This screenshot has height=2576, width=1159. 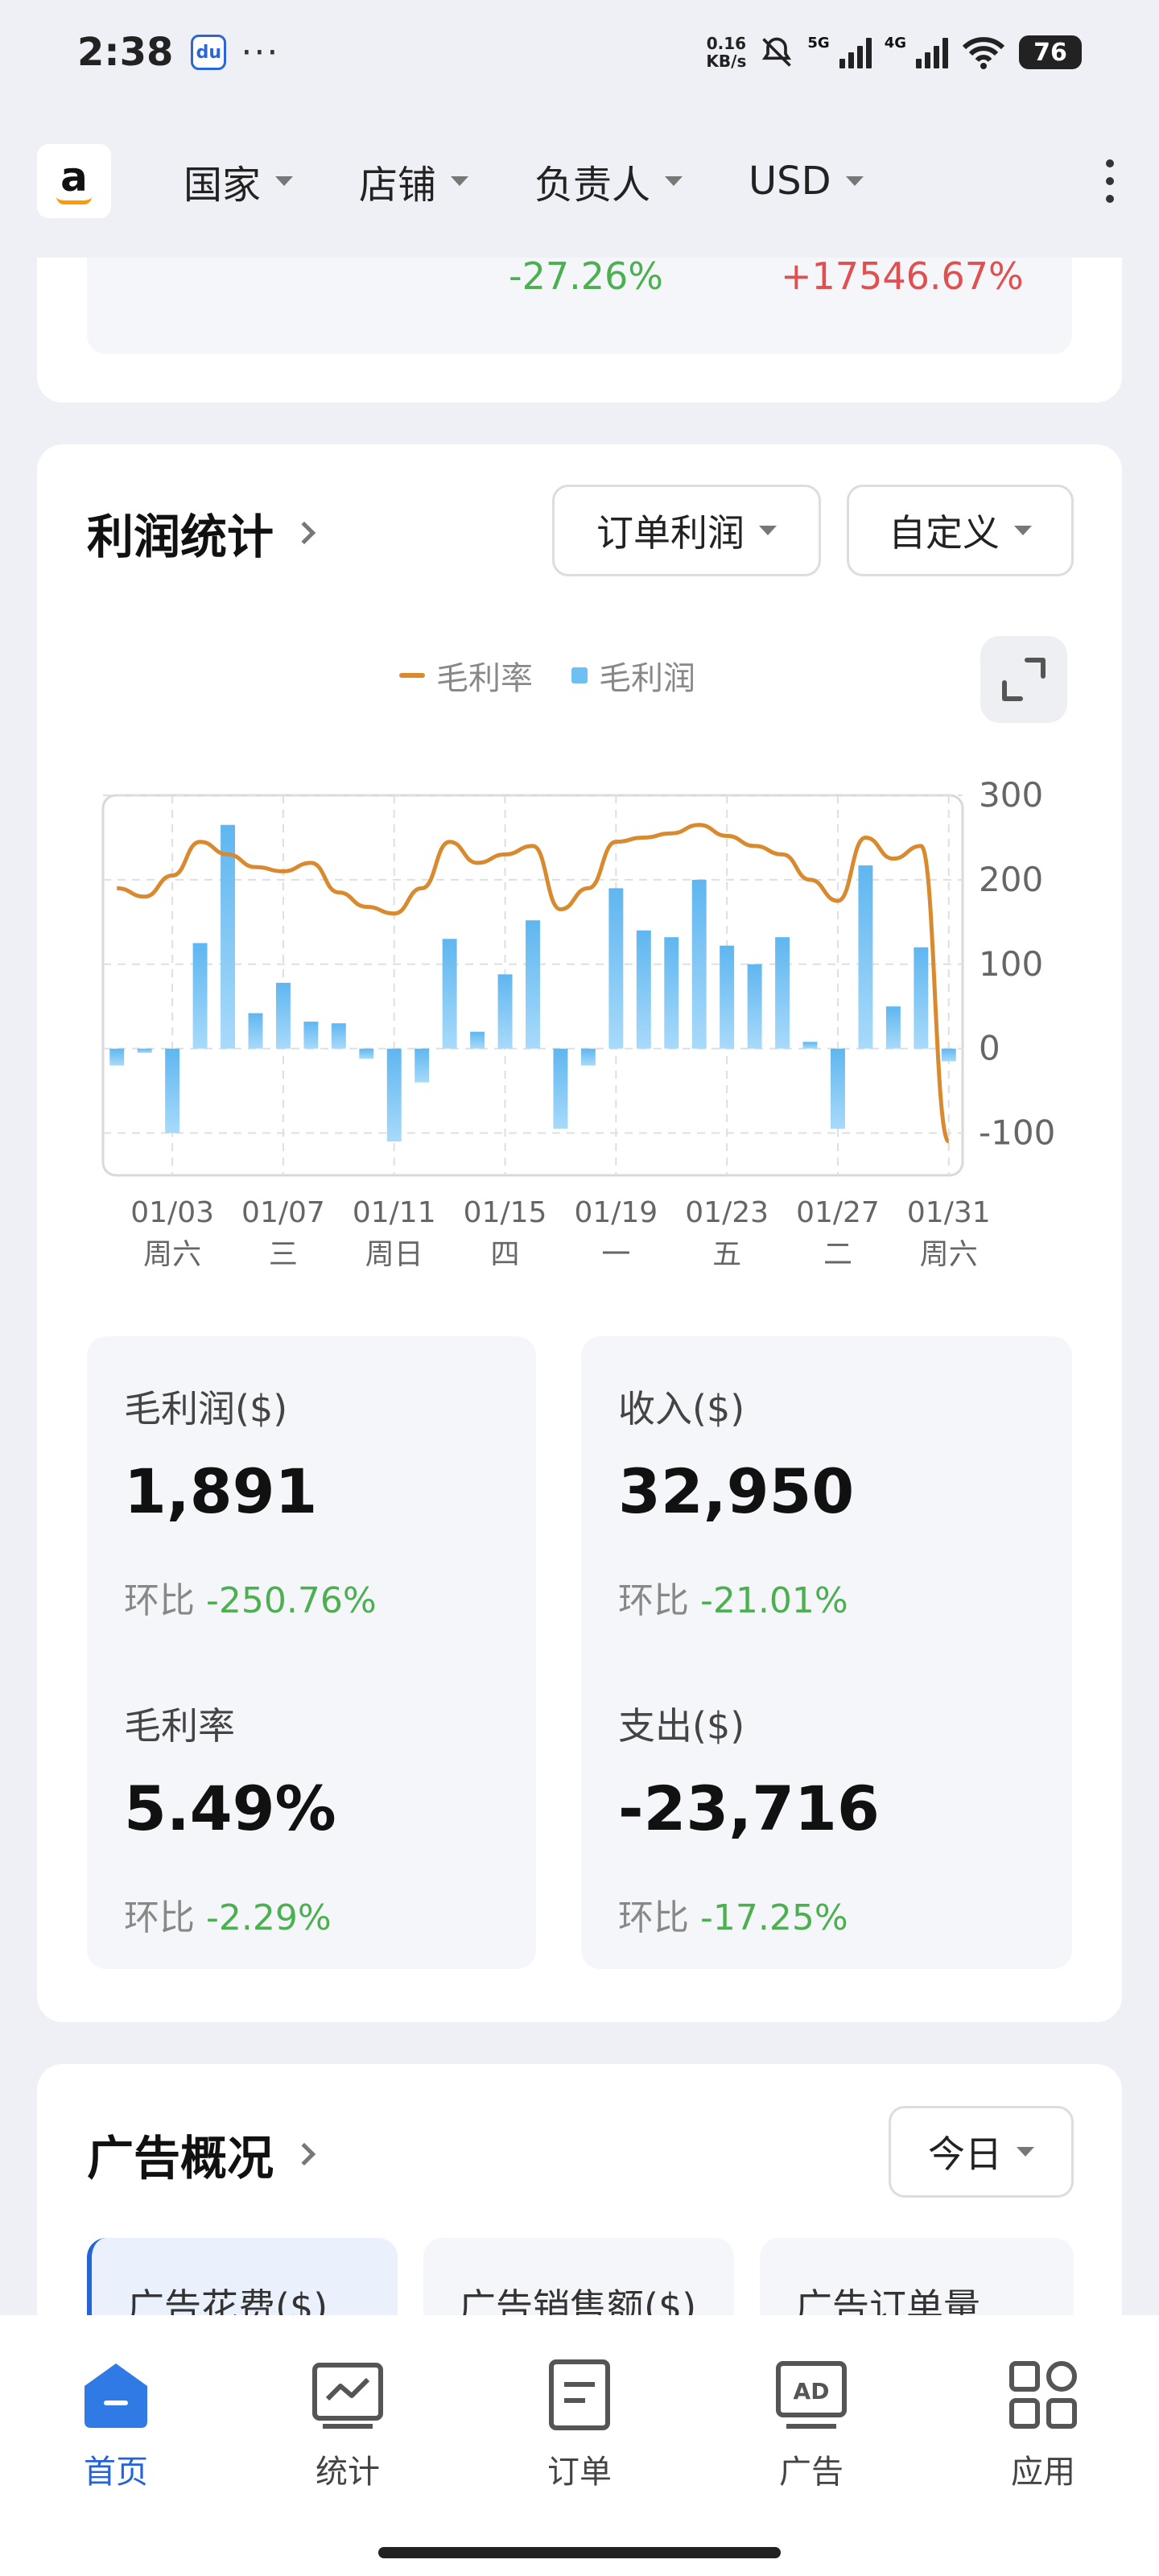 What do you see at coordinates (616, 1212) in the screenshot?
I see `x-tick-date: 01/19` at bounding box center [616, 1212].